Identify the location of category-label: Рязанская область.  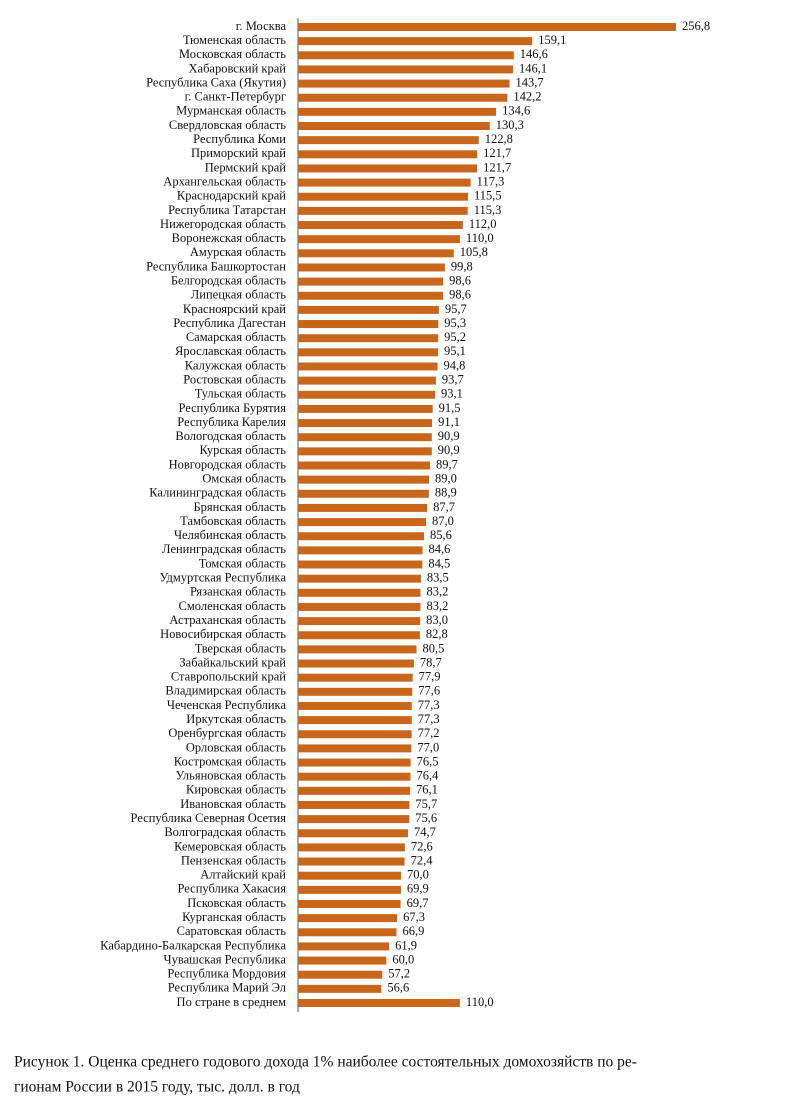
(238, 592).